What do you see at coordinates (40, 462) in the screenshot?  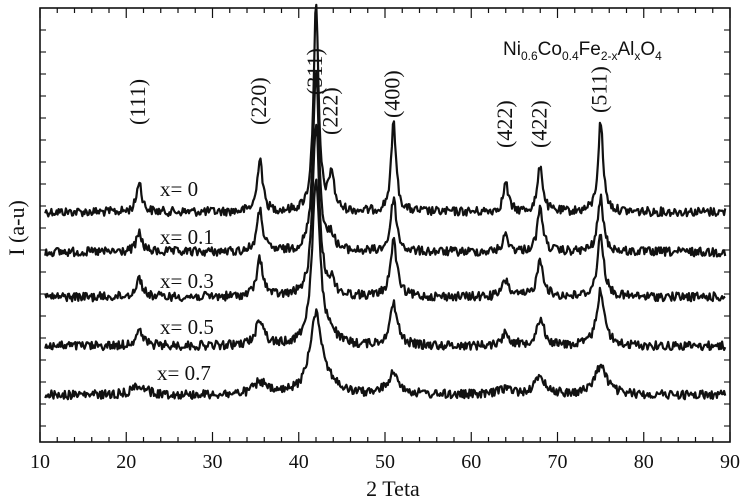 I see `x-tick-label: 10` at bounding box center [40, 462].